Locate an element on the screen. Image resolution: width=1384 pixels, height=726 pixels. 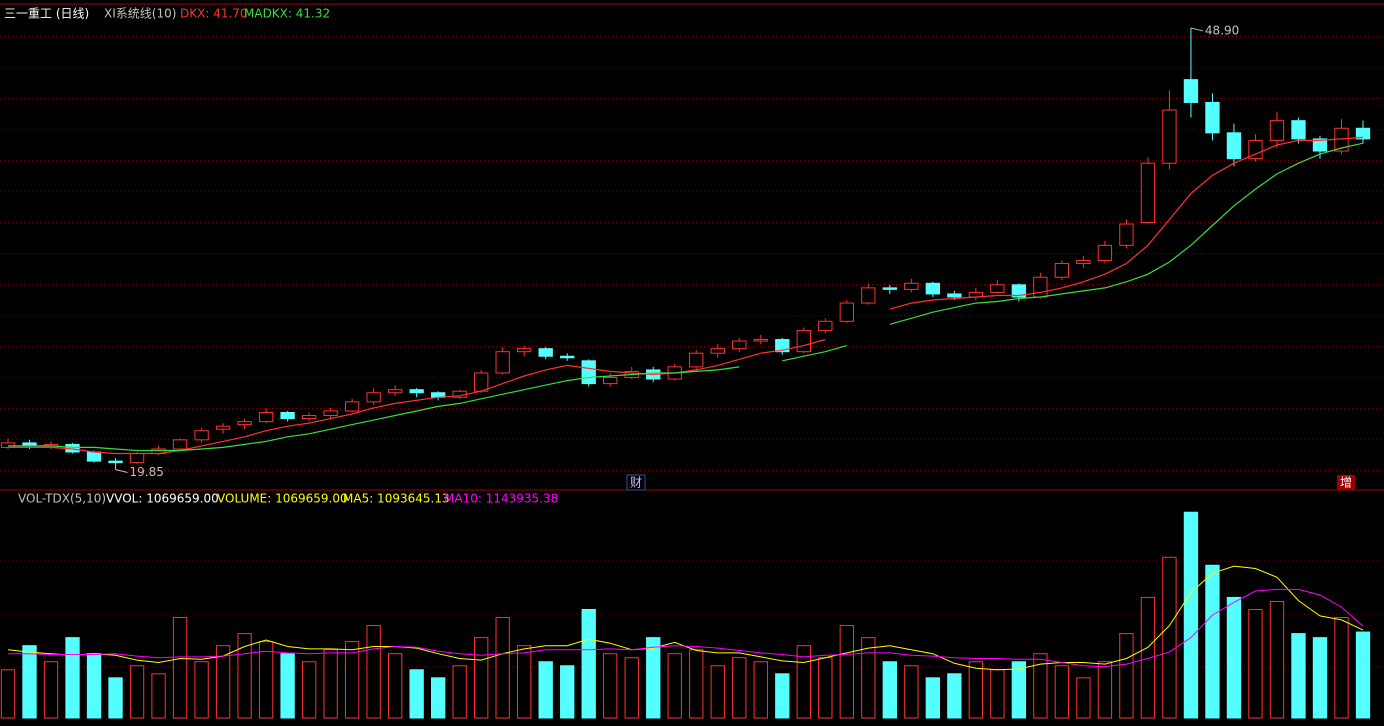
chart-title: 三一重工 (日线) is located at coordinates (46, 14).